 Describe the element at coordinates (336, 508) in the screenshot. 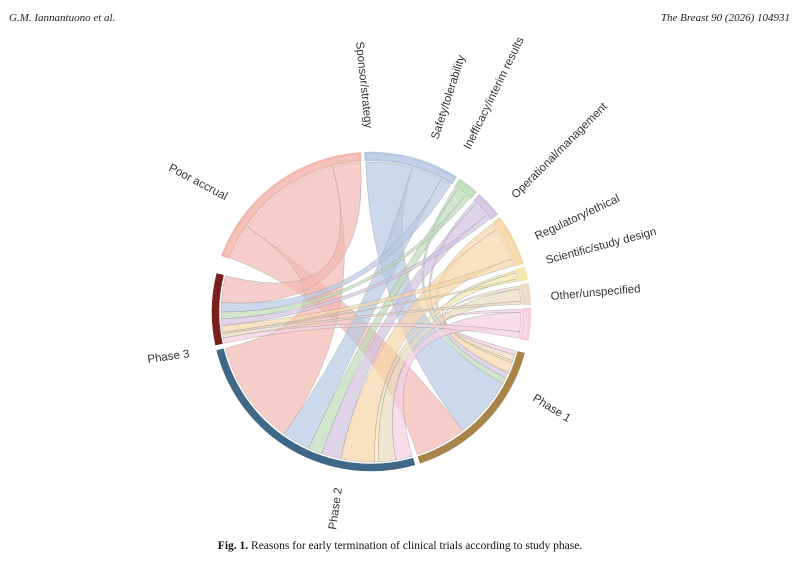

I see `label-phase-2: Phase 2` at that location.